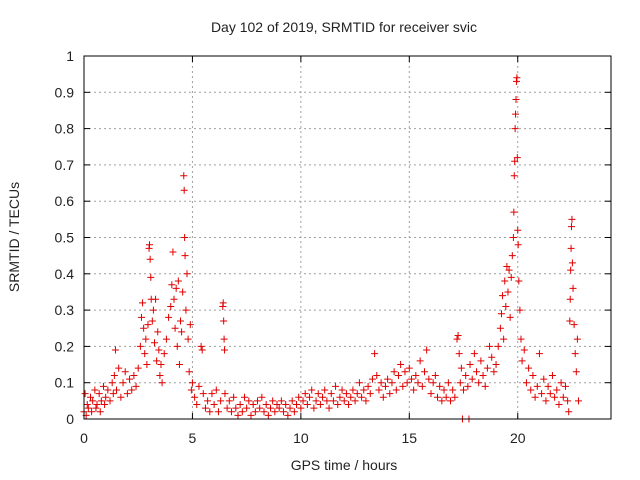 Image resolution: width=640 pixels, height=480 pixels. Describe the element at coordinates (303, 438) in the screenshot. I see `x-tick-labels: 0 5 10 15 20` at that location.